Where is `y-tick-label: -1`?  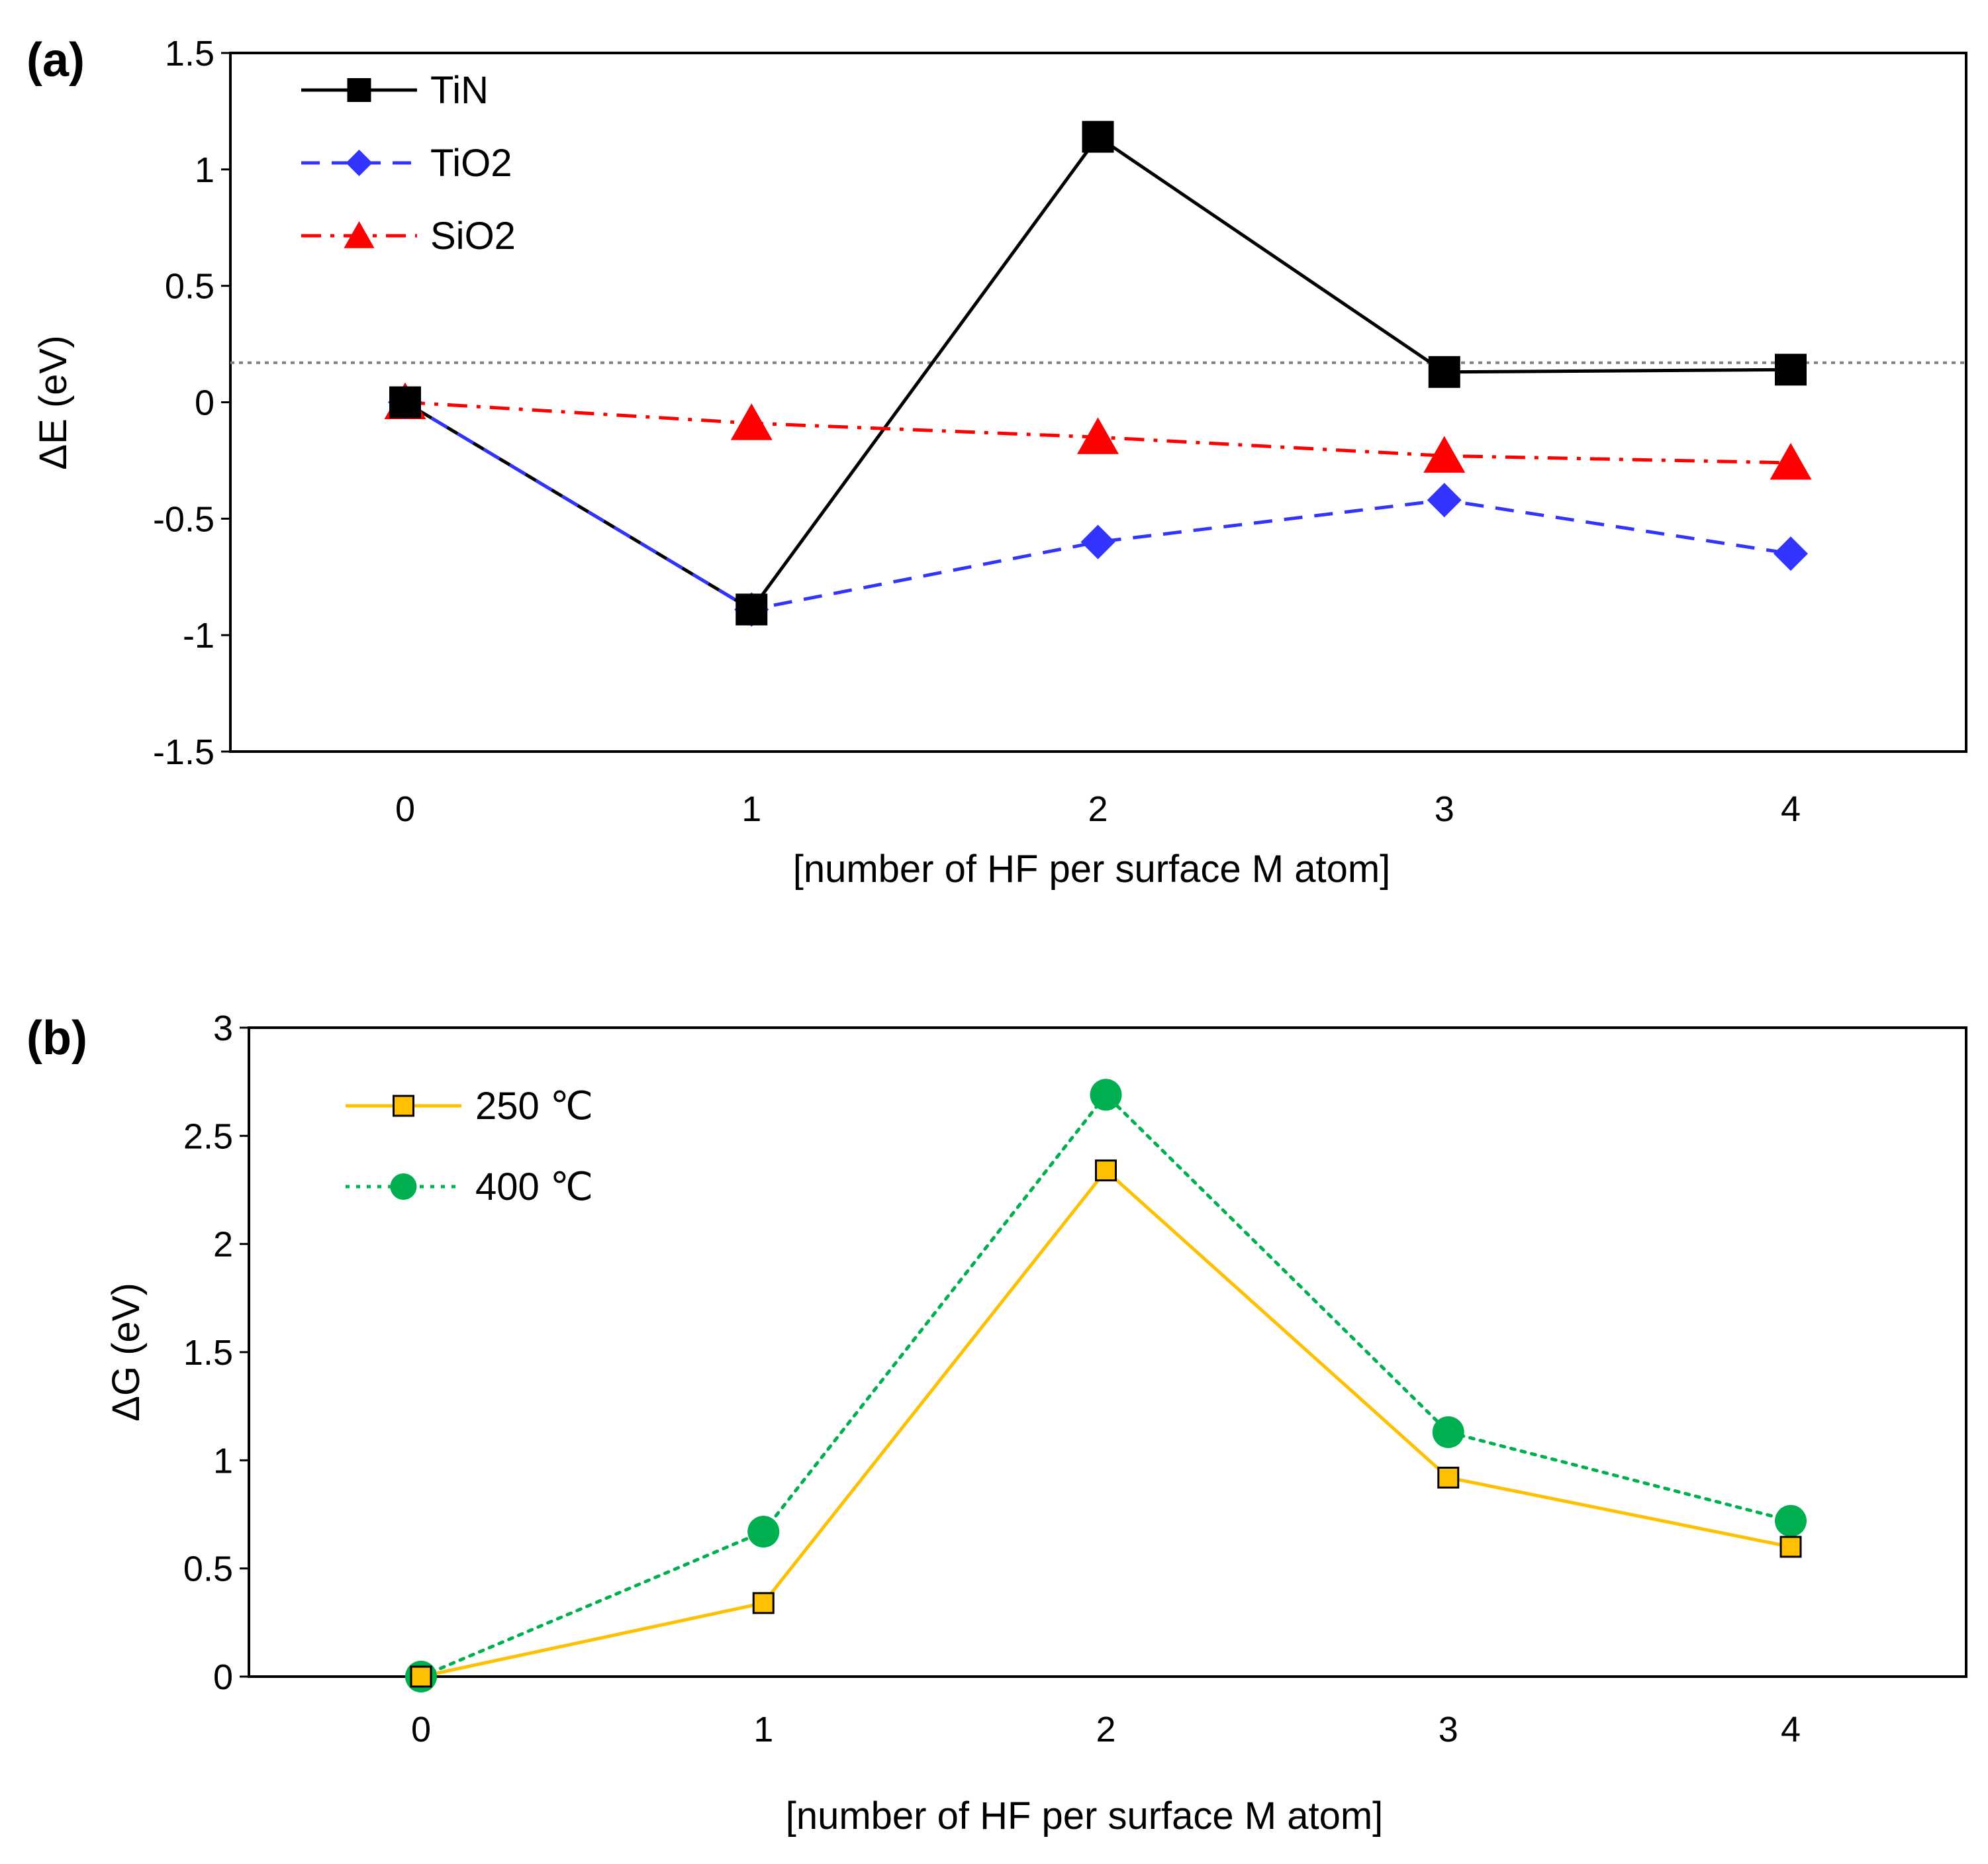
y-tick-label: -1 is located at coordinates (199, 636).